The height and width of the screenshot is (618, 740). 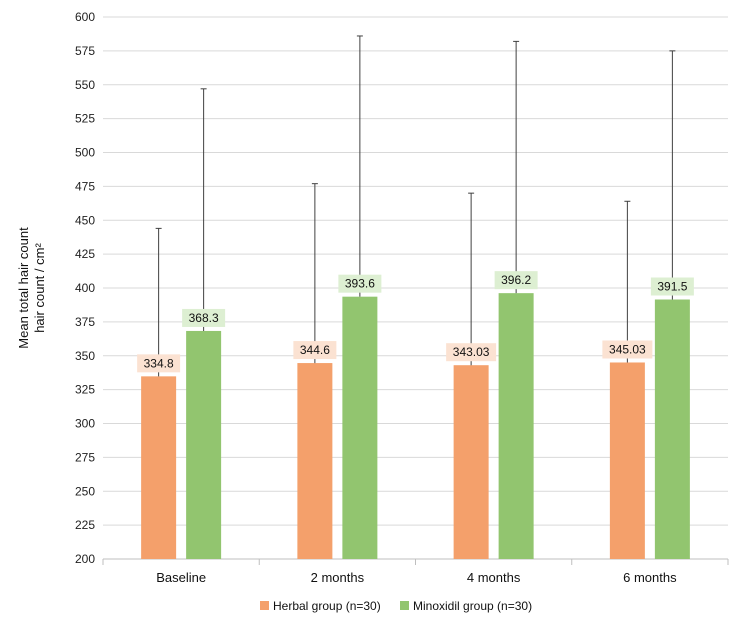 What do you see at coordinates (404, 605) in the screenshot?
I see `legend-swatch-minoxidil` at bounding box center [404, 605].